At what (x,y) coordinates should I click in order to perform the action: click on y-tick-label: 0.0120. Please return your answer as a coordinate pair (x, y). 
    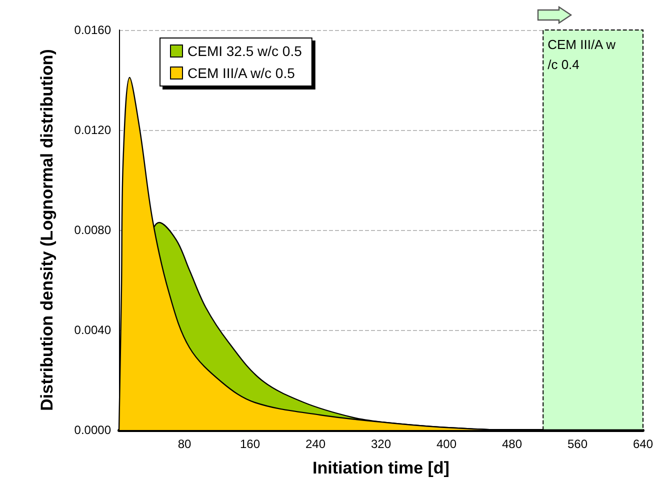
    Looking at the image, I should click on (93, 130).